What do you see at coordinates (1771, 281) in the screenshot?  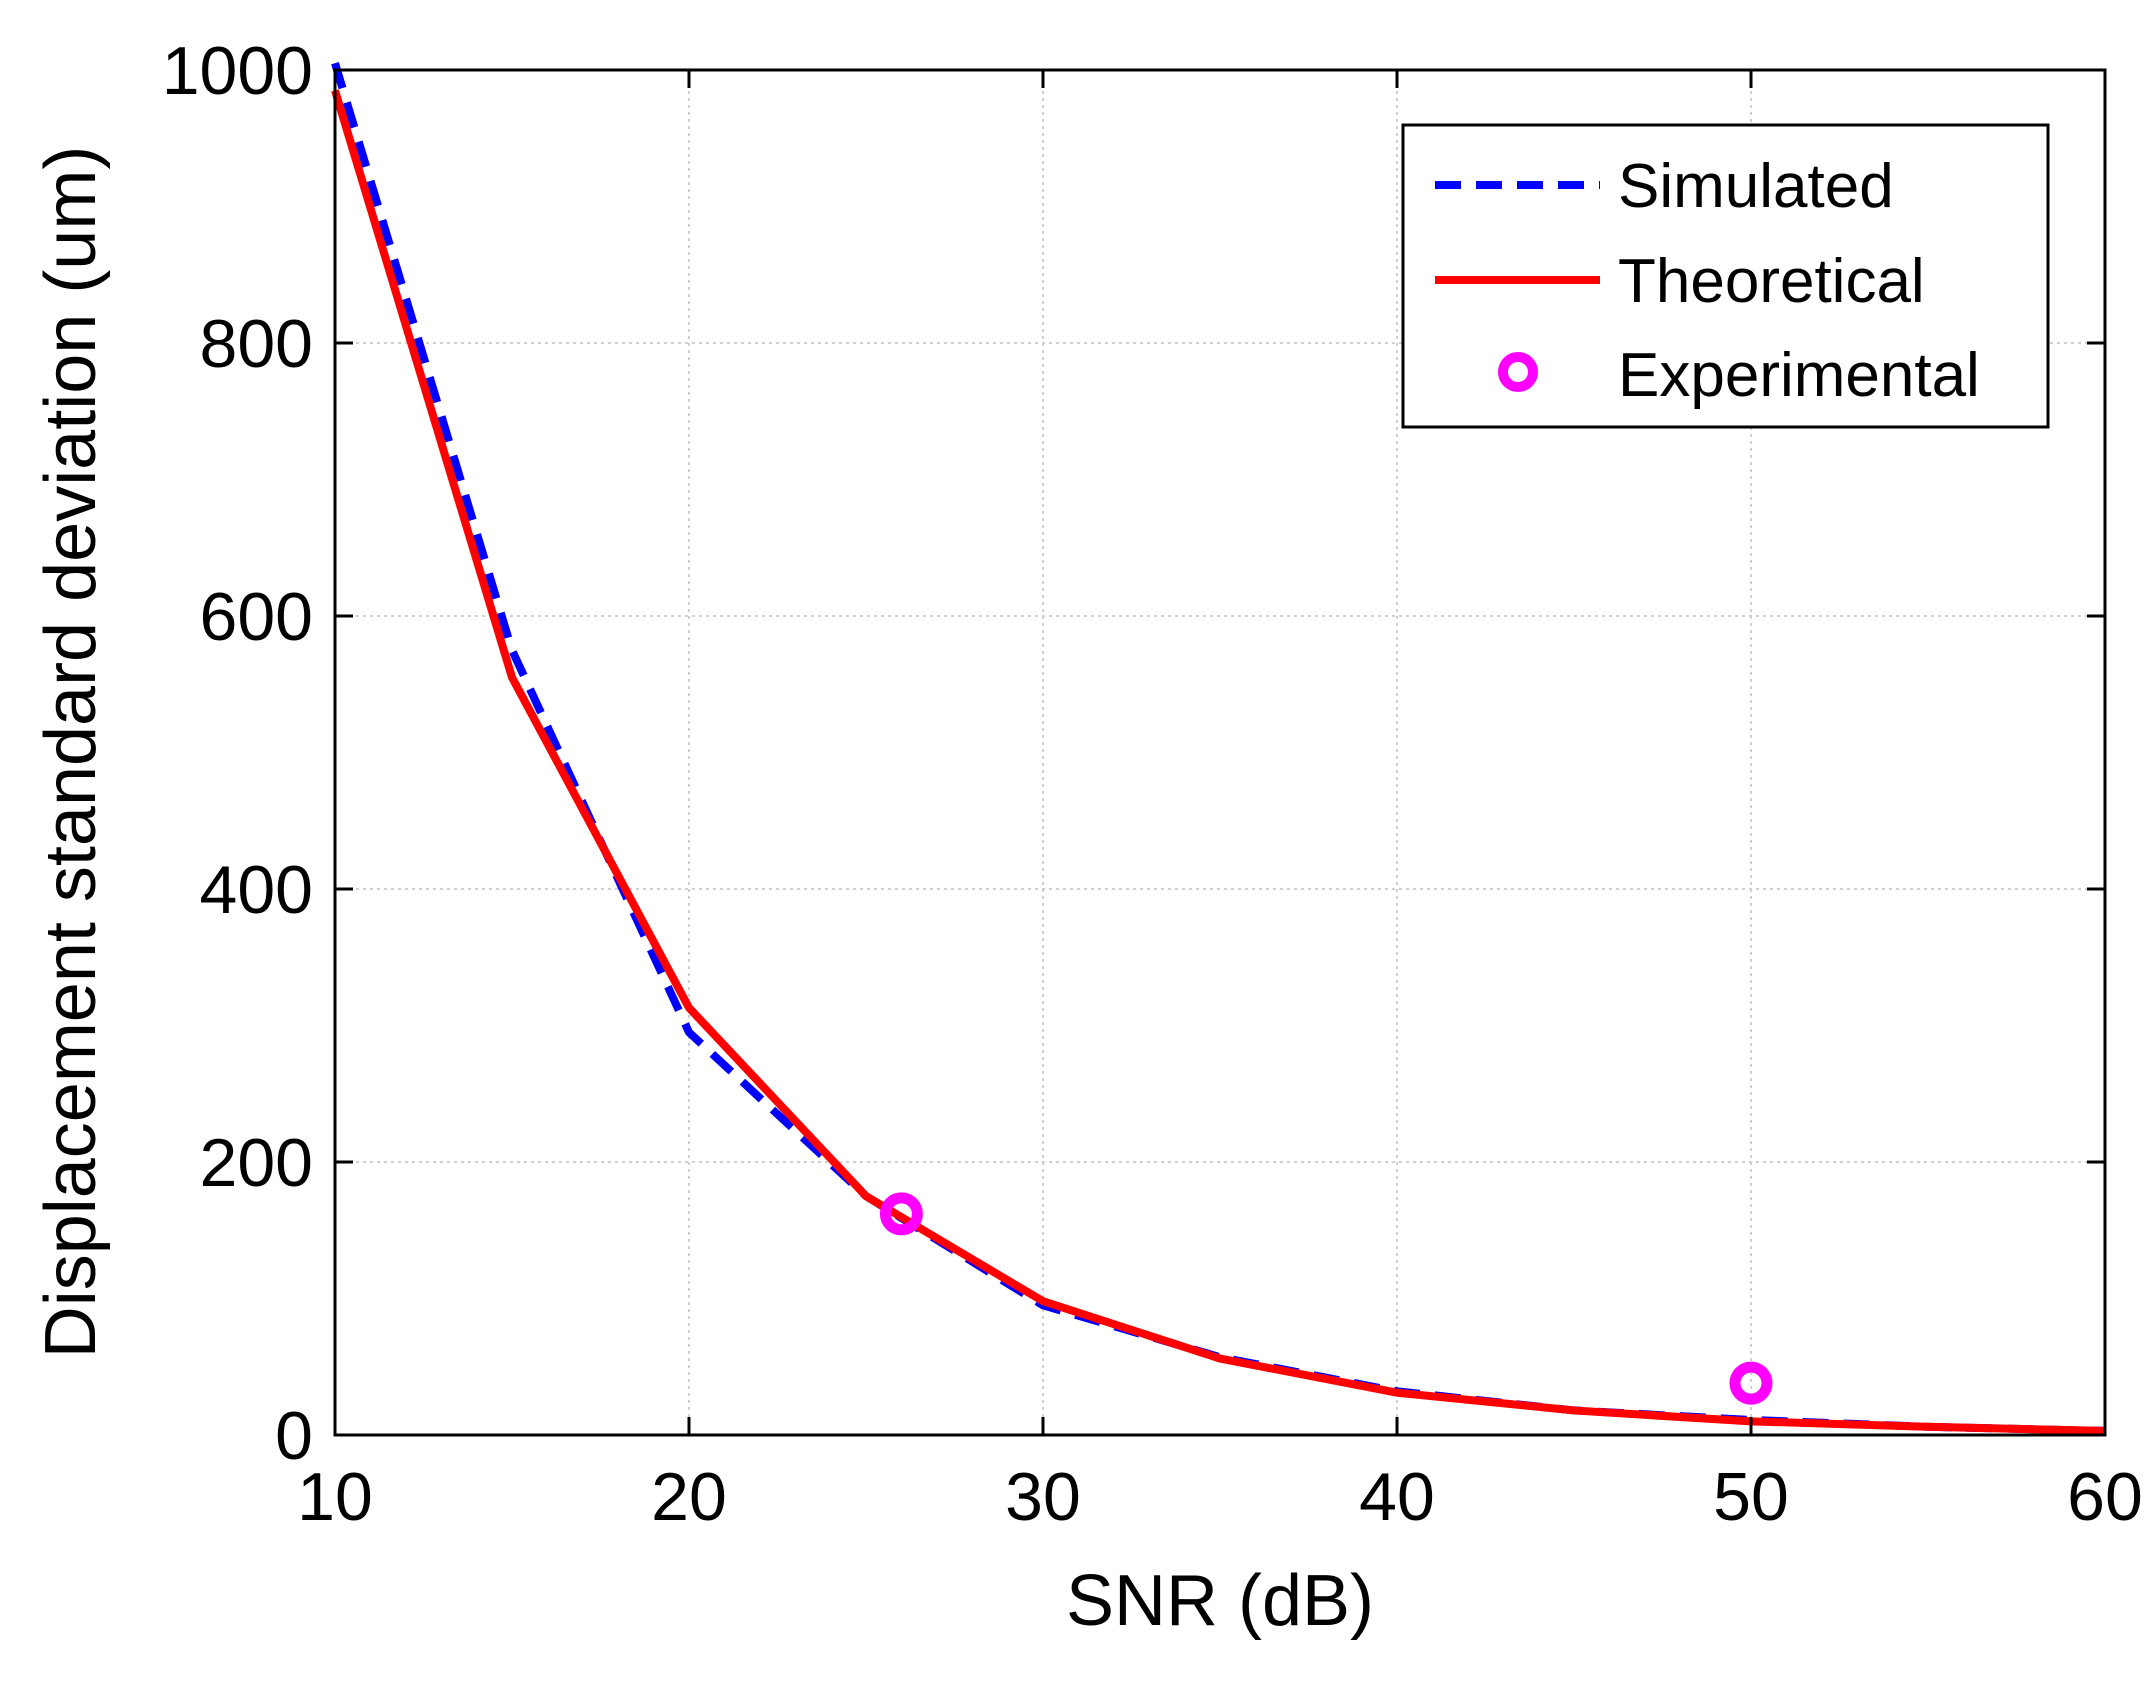 I see `legend-label-theoretical: Theoretical` at bounding box center [1771, 281].